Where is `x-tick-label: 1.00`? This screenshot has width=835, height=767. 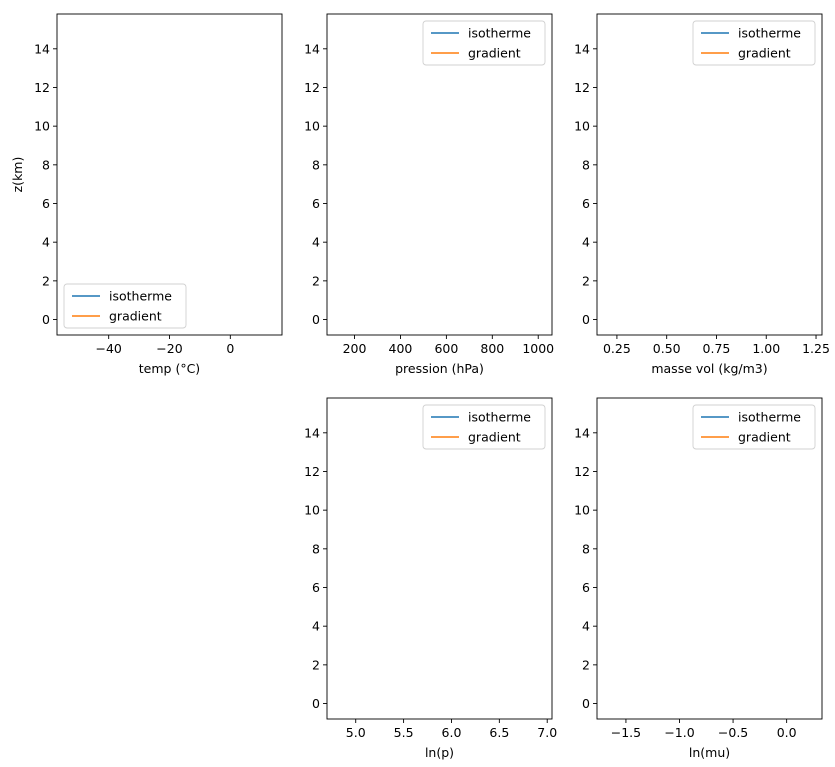
x-tick-label: 1.00 is located at coordinates (766, 348).